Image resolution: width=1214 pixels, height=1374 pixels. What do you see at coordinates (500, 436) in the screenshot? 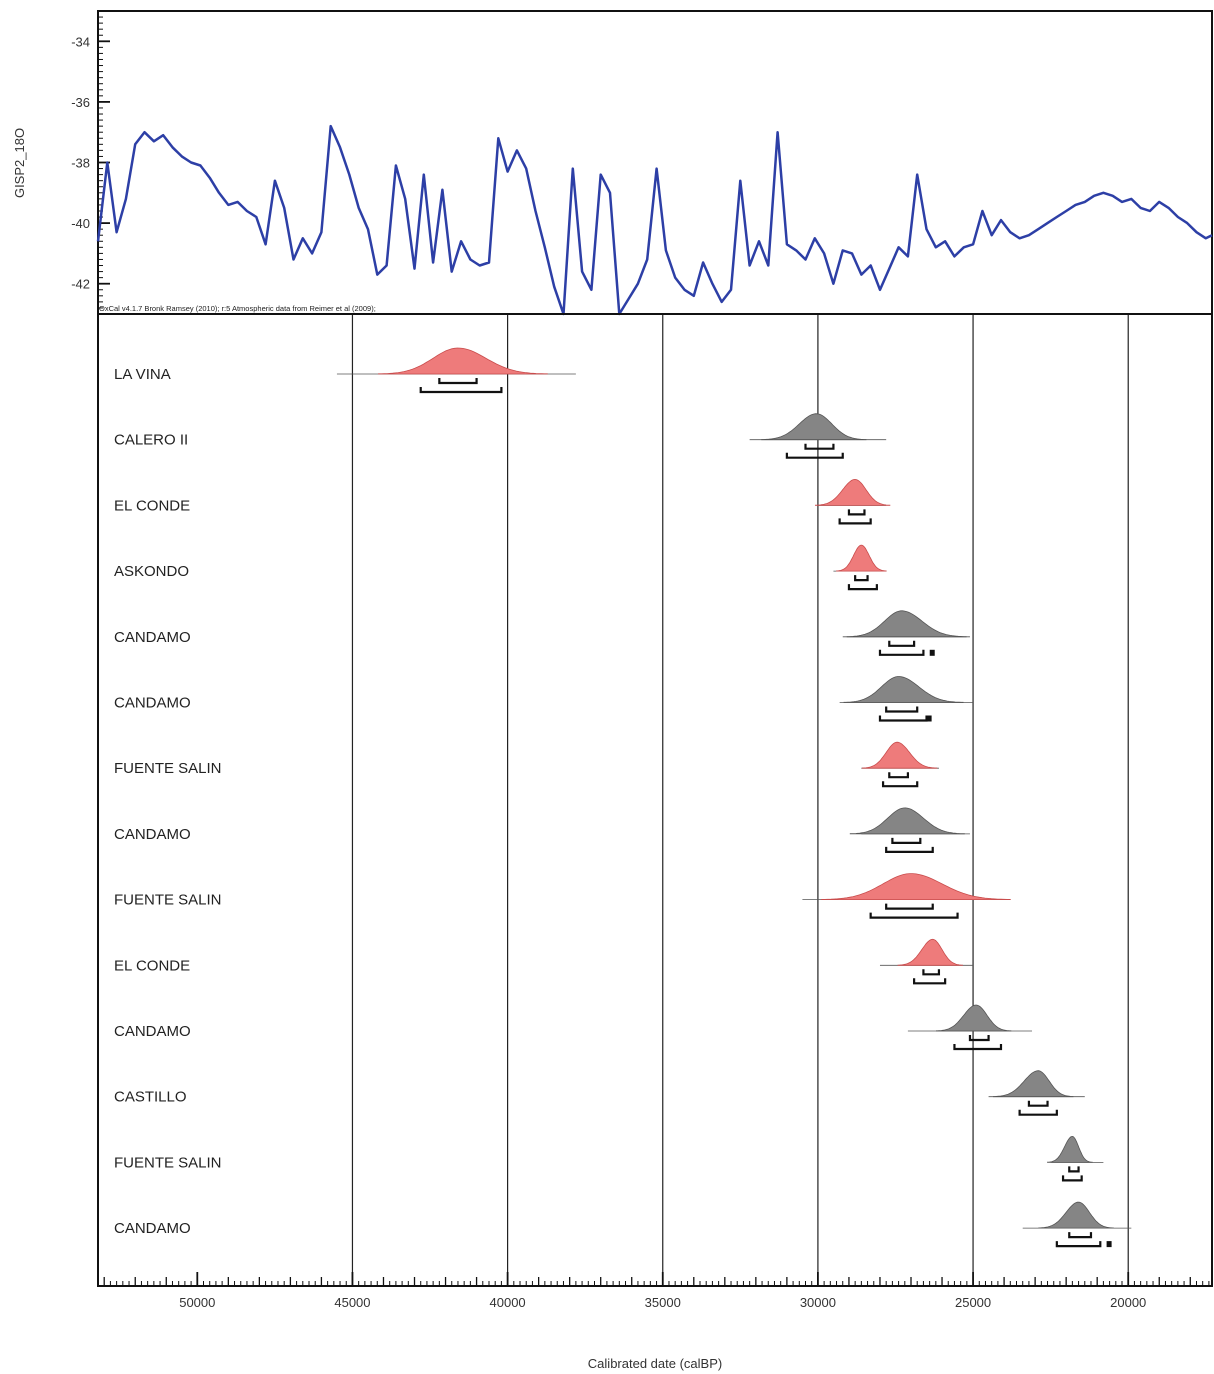
I see `sample-row: CALERO II` at bounding box center [500, 436].